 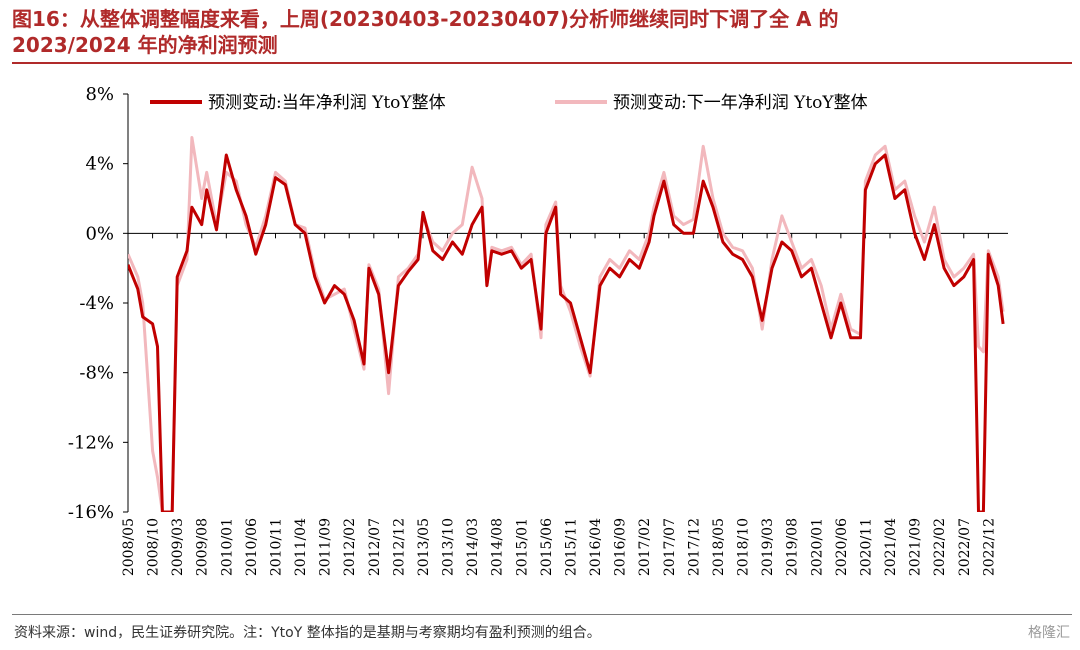 What do you see at coordinates (645, 547) in the screenshot?
I see `x-tick-label: 2017/02` at bounding box center [645, 547].